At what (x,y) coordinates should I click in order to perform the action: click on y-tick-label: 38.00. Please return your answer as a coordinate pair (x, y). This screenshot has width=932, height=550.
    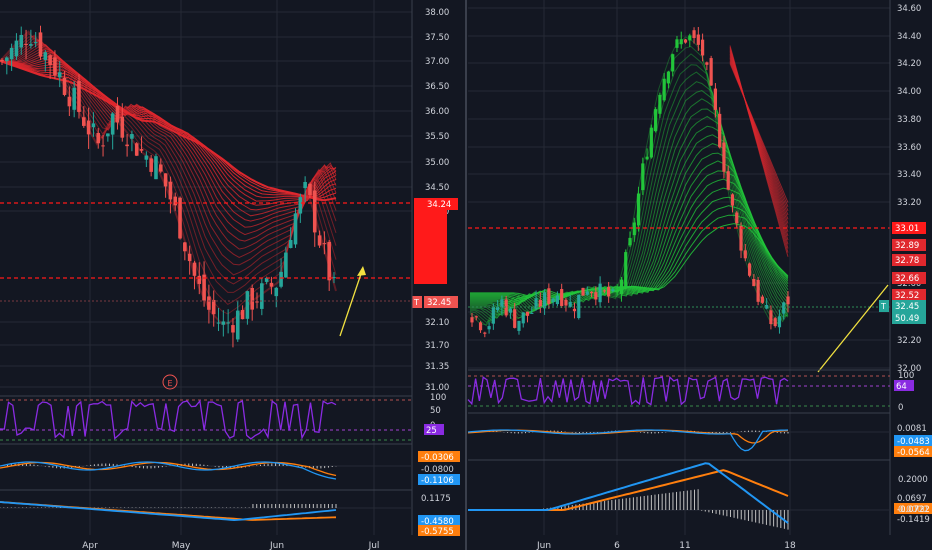
    Looking at the image, I should click on (437, 13).